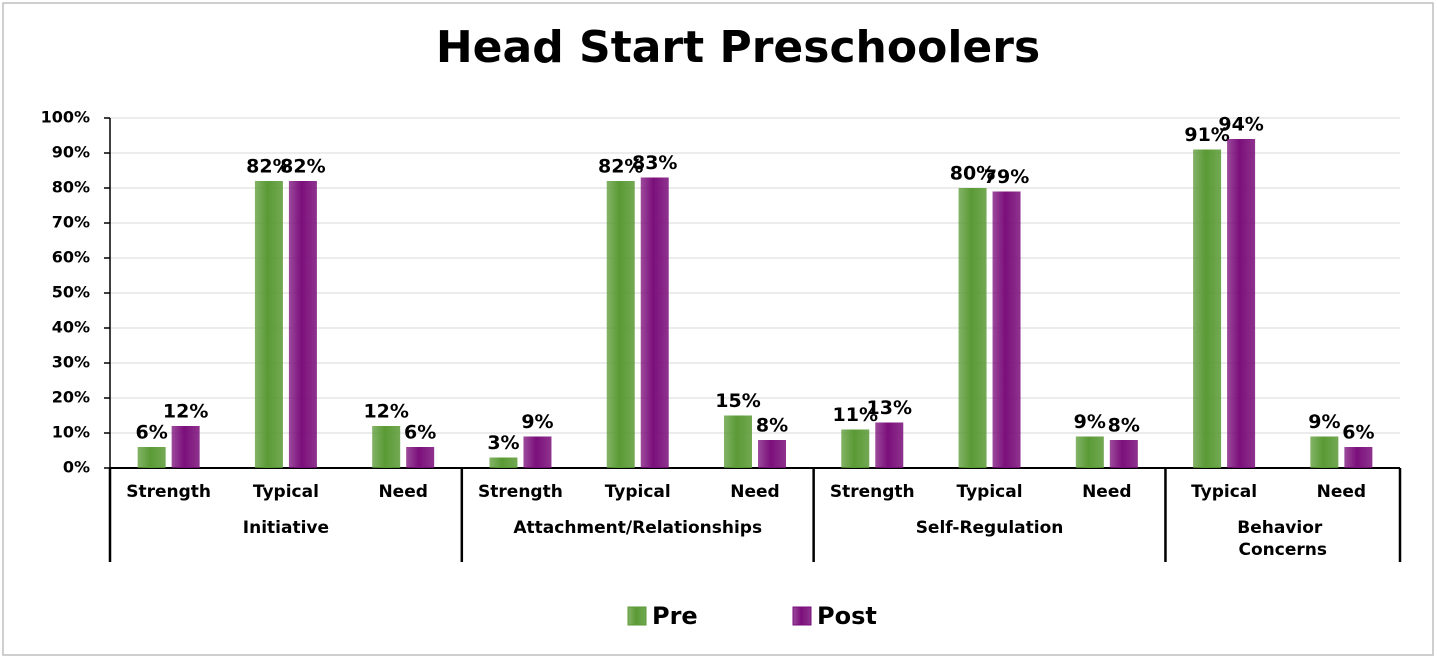 This screenshot has width=1437, height=660. I want to click on value-label: 94%, so click(1240, 125).